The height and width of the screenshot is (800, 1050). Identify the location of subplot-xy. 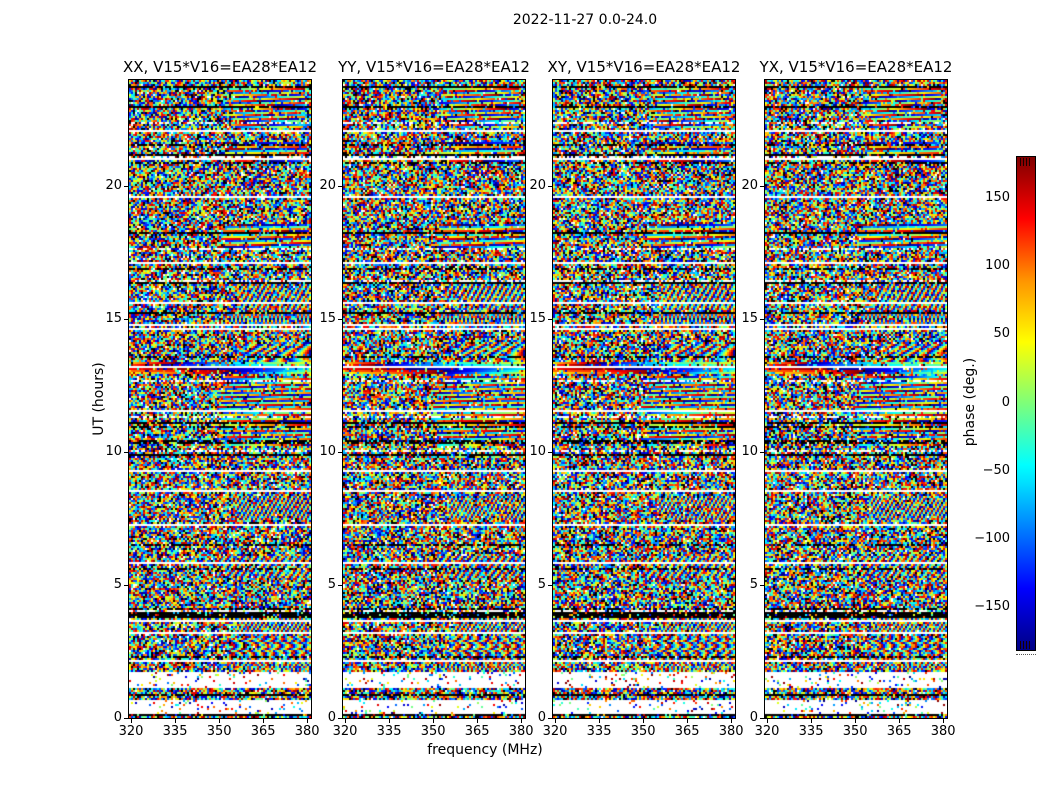
(644, 399).